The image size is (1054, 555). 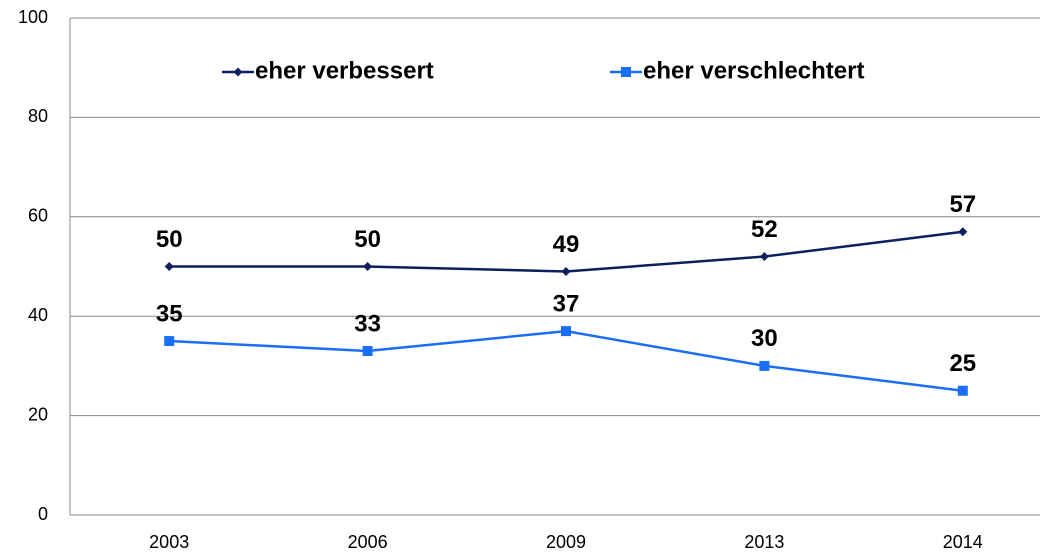 What do you see at coordinates (367, 323) in the screenshot?
I see `data-label: 33` at bounding box center [367, 323].